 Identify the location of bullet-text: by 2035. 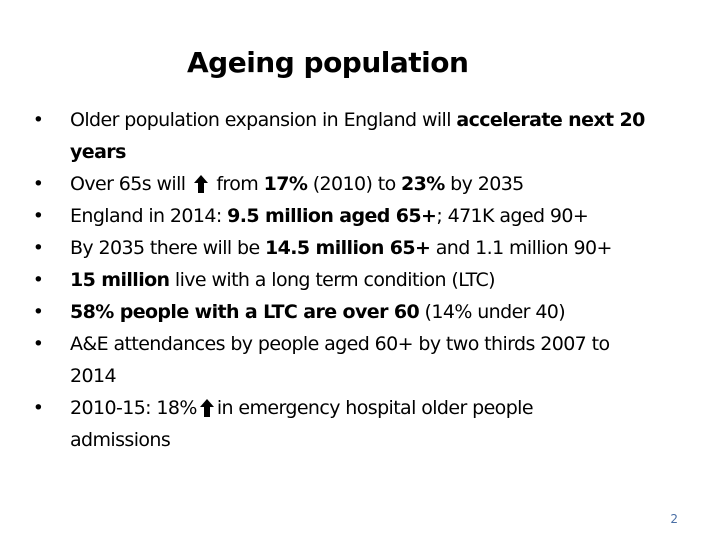
(484, 184).